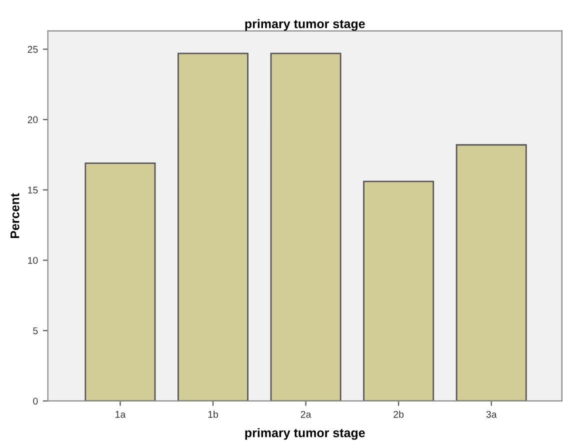 Image resolution: width=563 pixels, height=448 pixels. What do you see at coordinates (15, 215) in the screenshot?
I see `y-axis-title: Percent` at bounding box center [15, 215].